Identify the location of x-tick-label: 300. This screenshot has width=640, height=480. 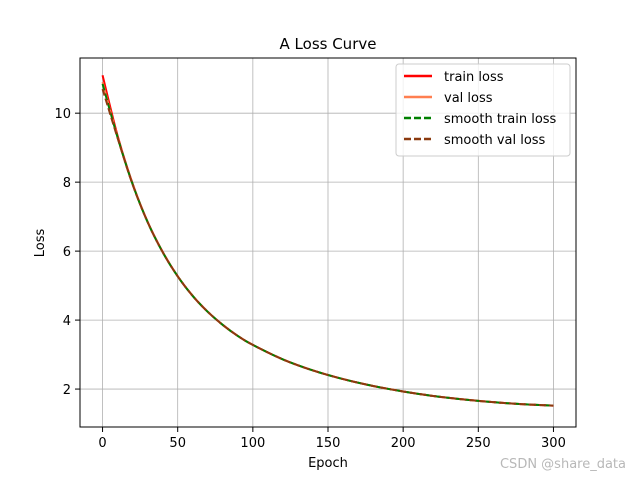
(553, 443).